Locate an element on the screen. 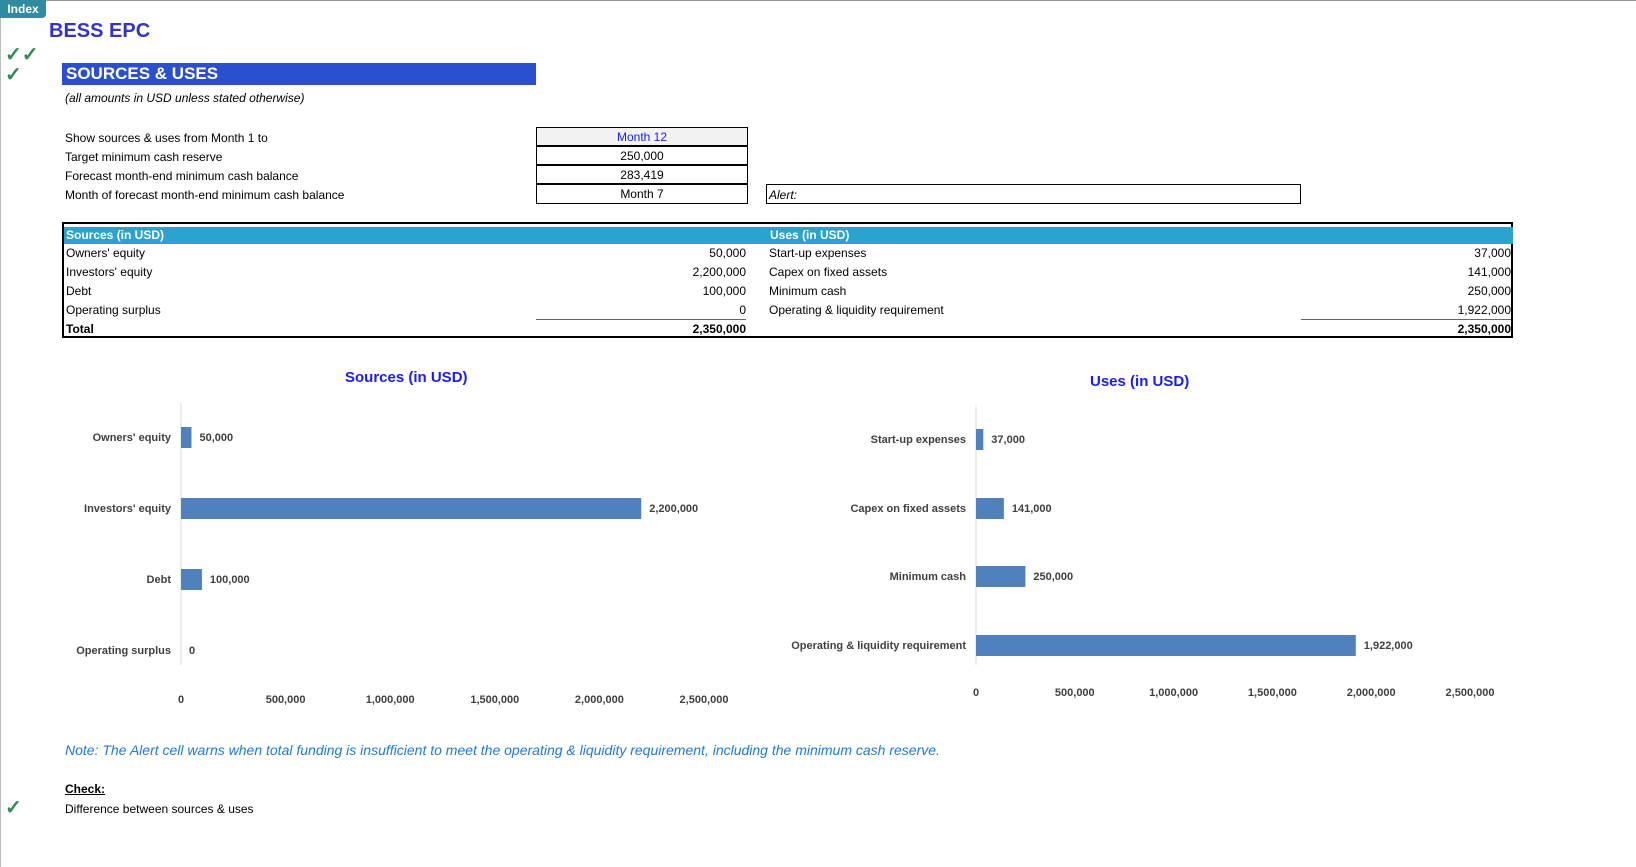 The width and height of the screenshot is (1636, 867). source-label: Operating surplus is located at coordinates (113, 310).